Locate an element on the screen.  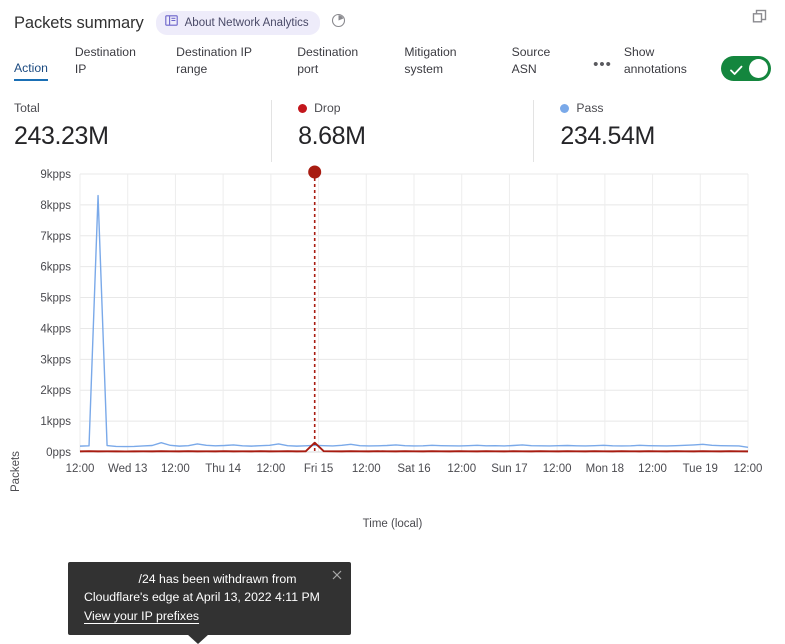
annotation-line-1: /24 has been withdrawn from is located at coordinates (217, 579).